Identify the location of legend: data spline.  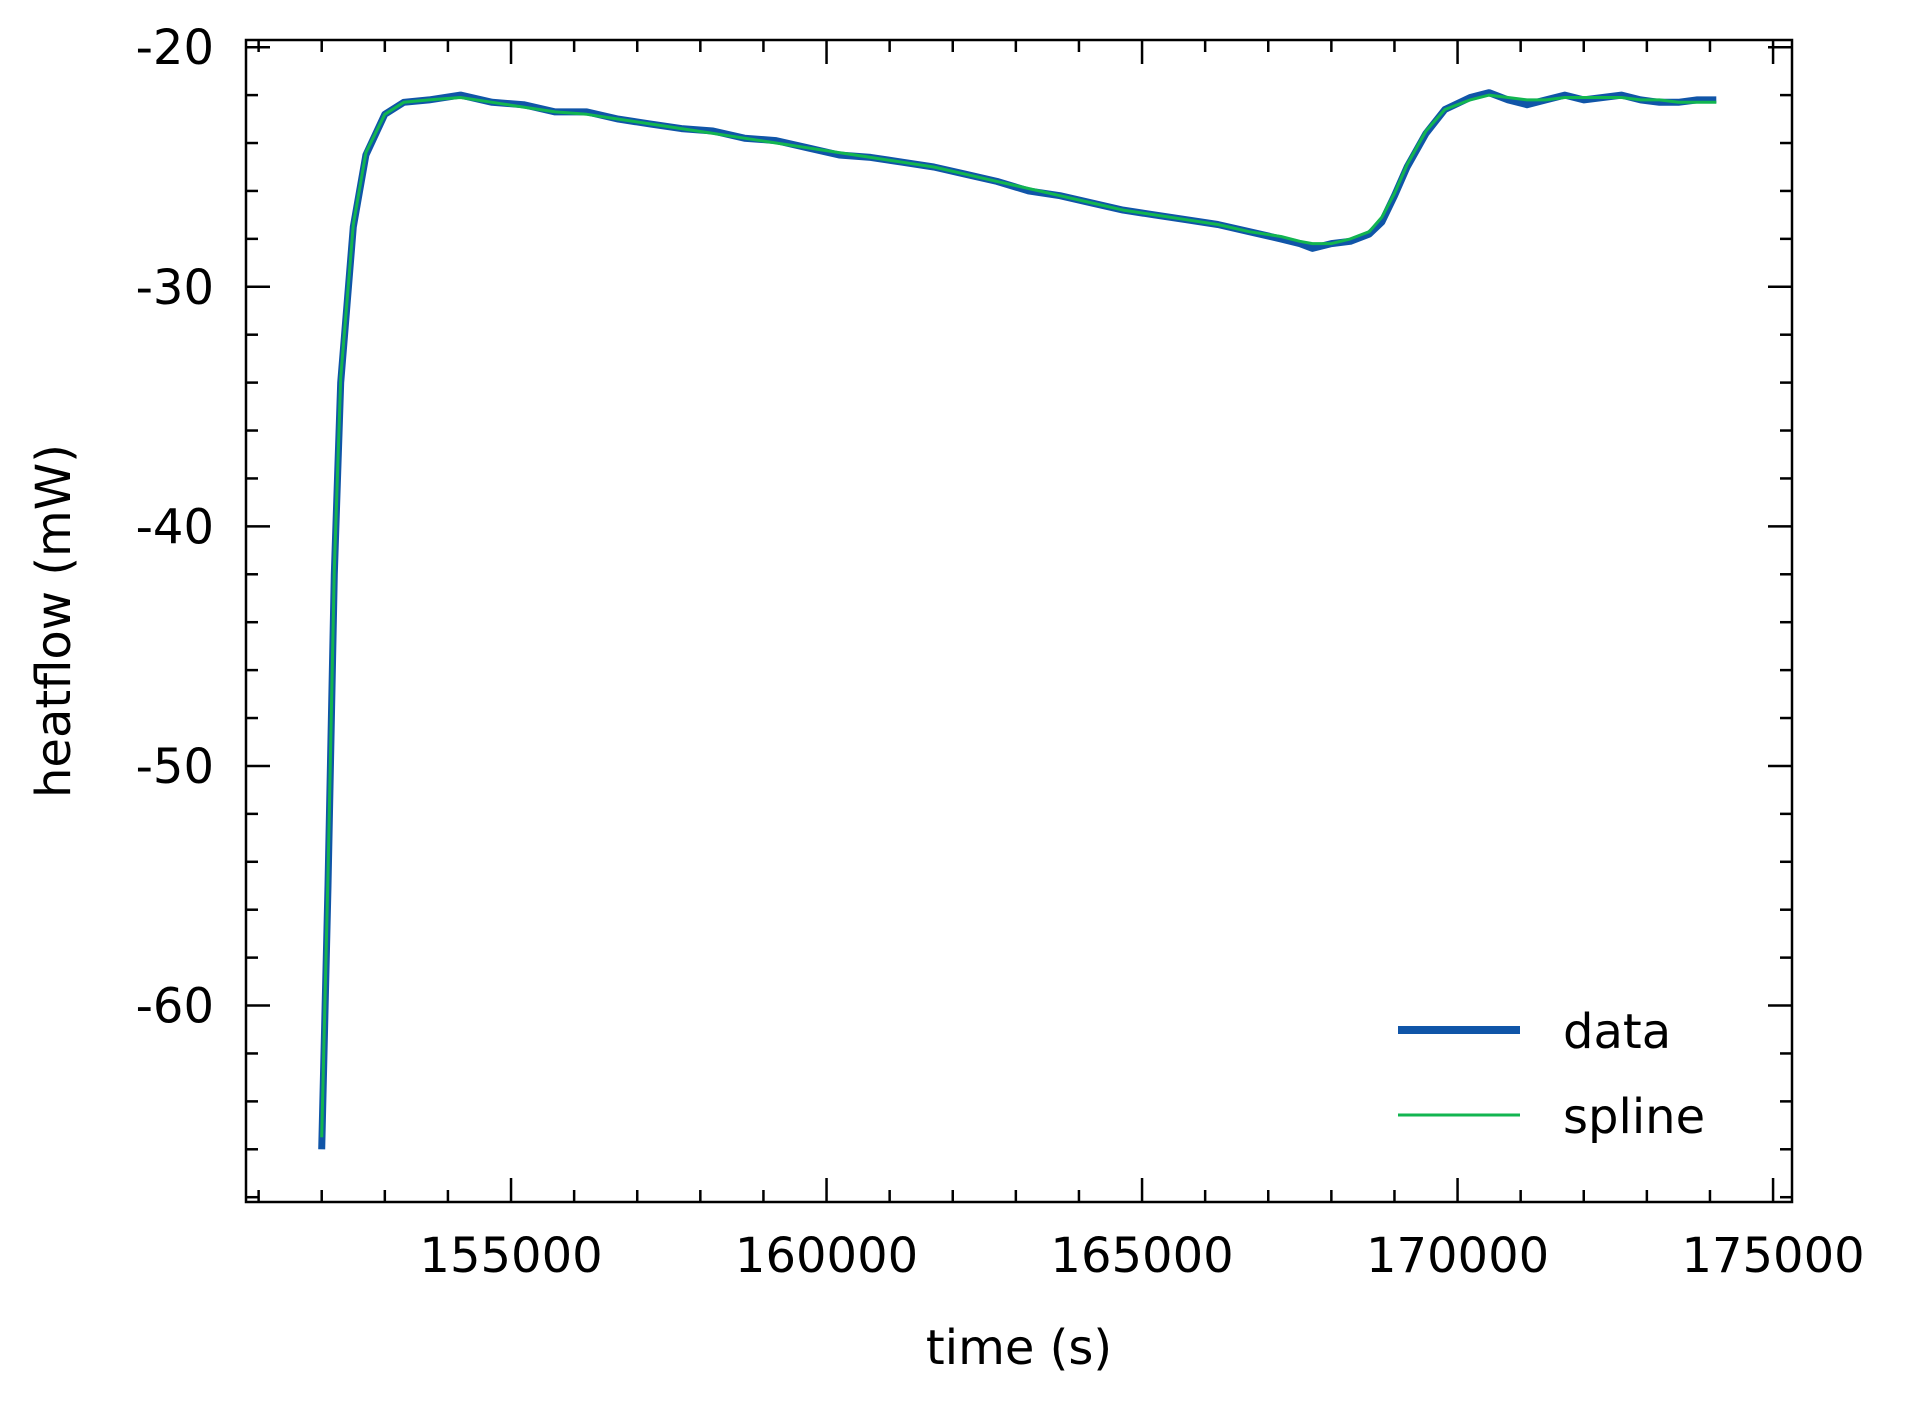
(1551, 1074).